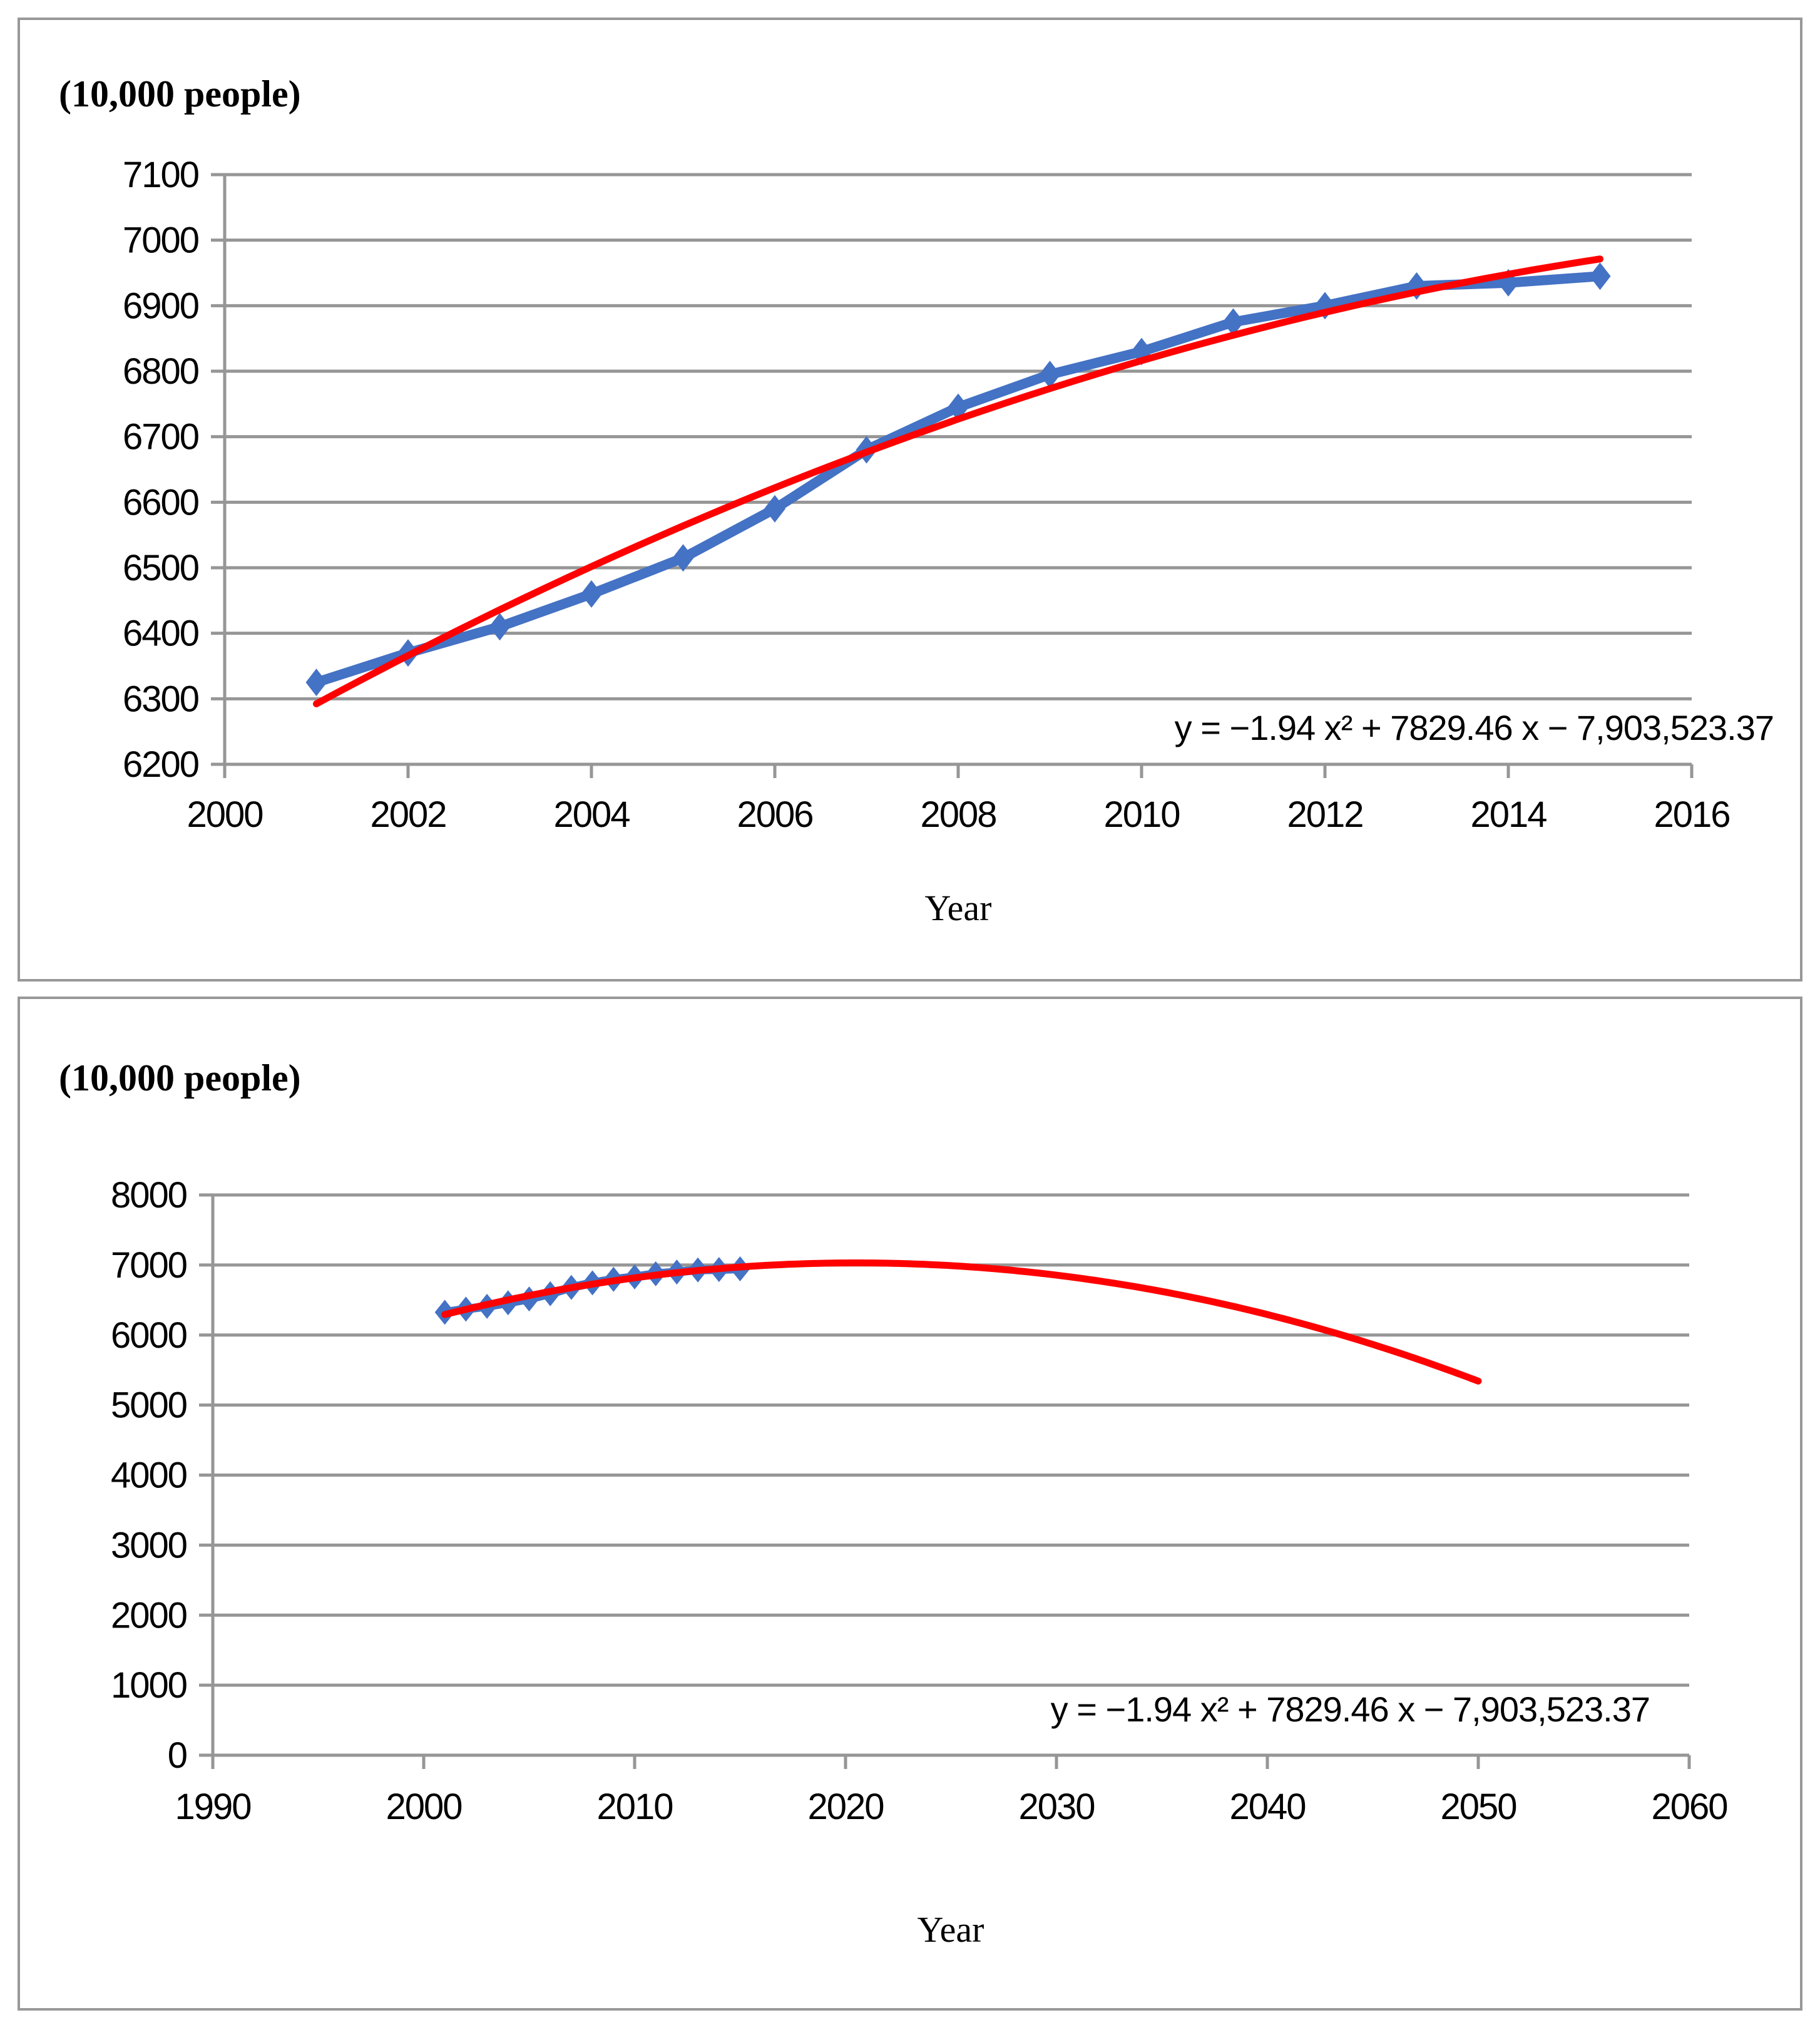  What do you see at coordinates (160, 764) in the screenshot?
I see `y-tick-label: 6200` at bounding box center [160, 764].